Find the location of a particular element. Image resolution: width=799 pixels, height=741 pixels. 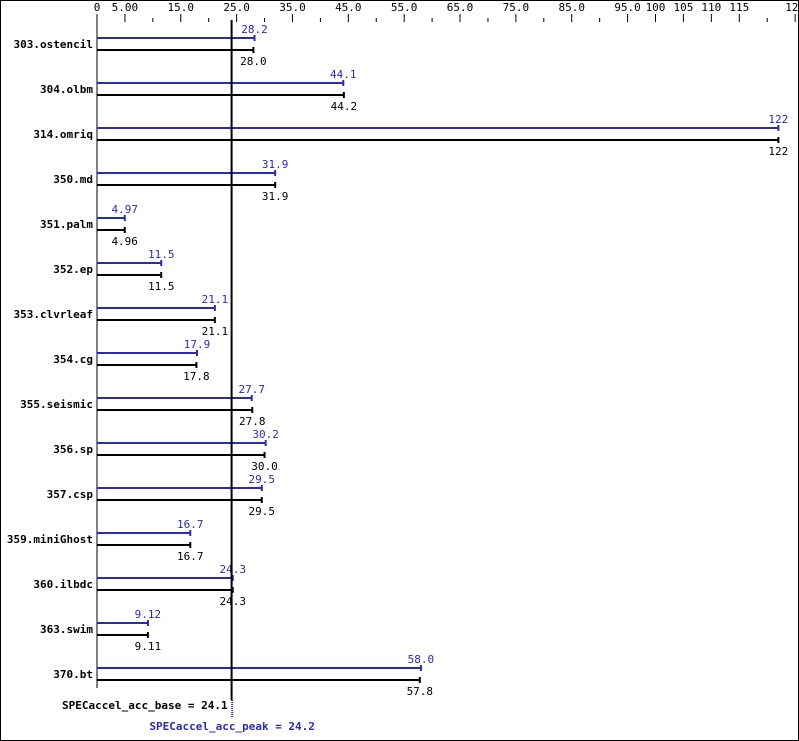

category-label: 350.md is located at coordinates (73, 179).